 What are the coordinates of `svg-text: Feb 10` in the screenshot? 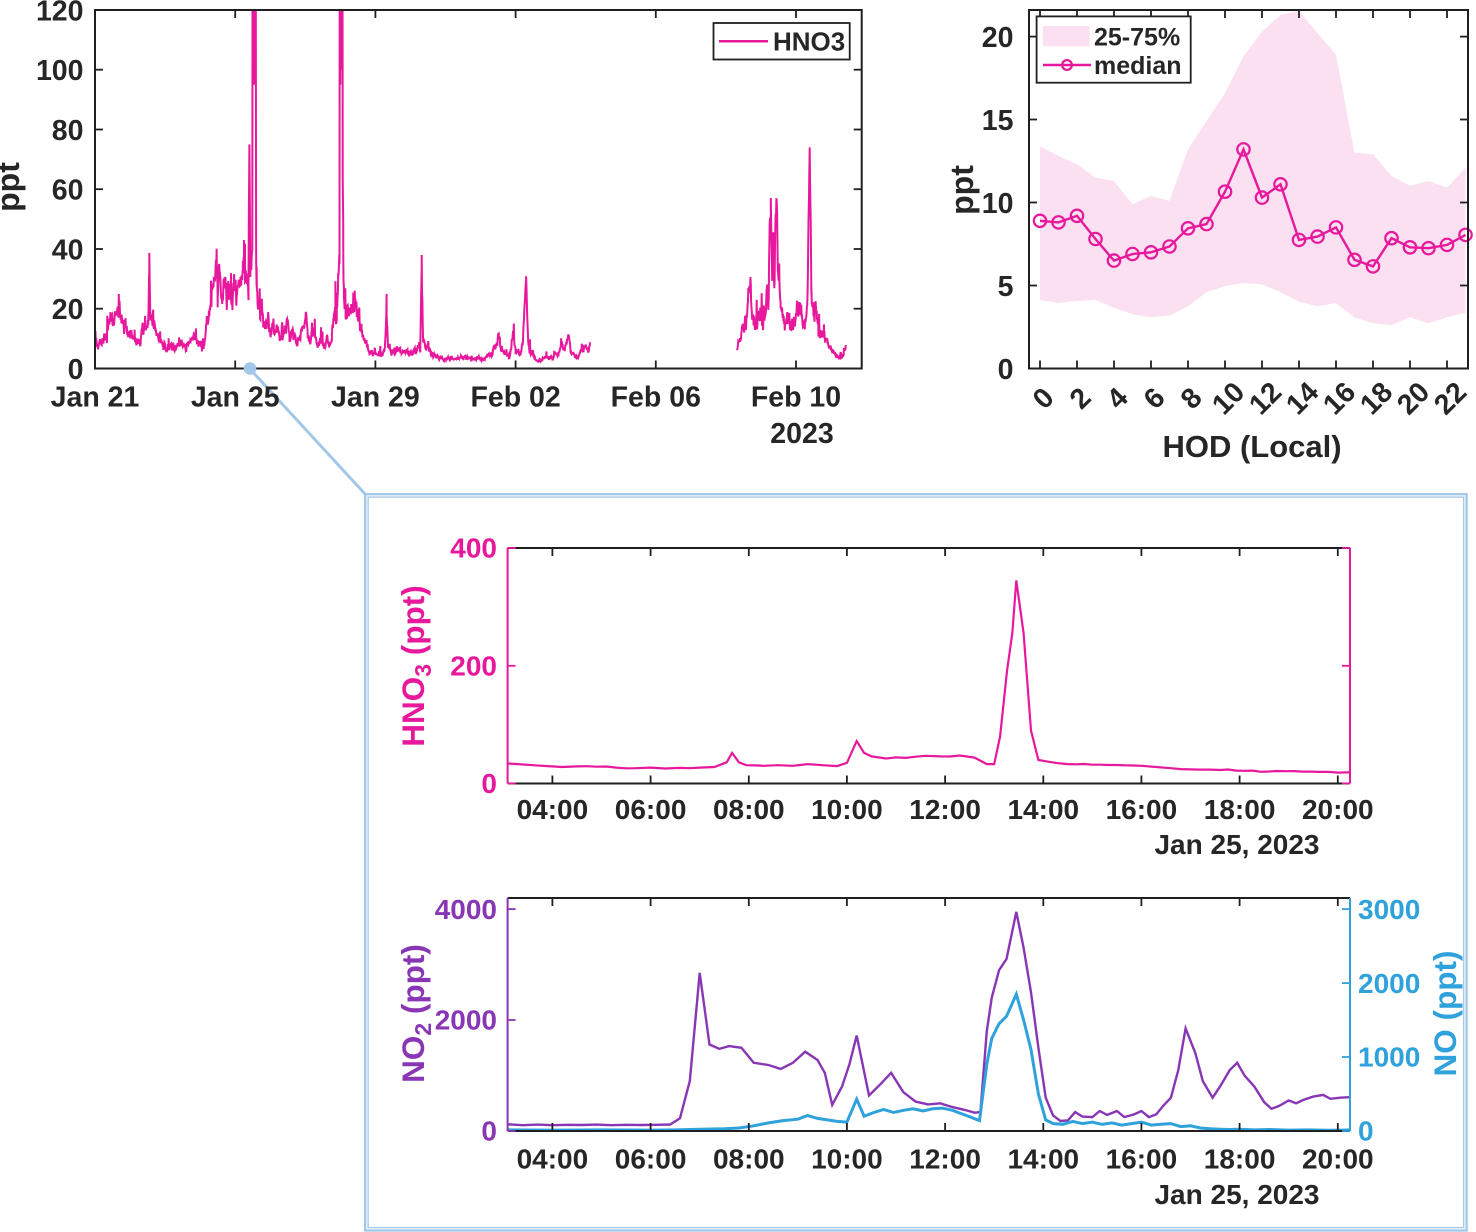 It's located at (796, 398).